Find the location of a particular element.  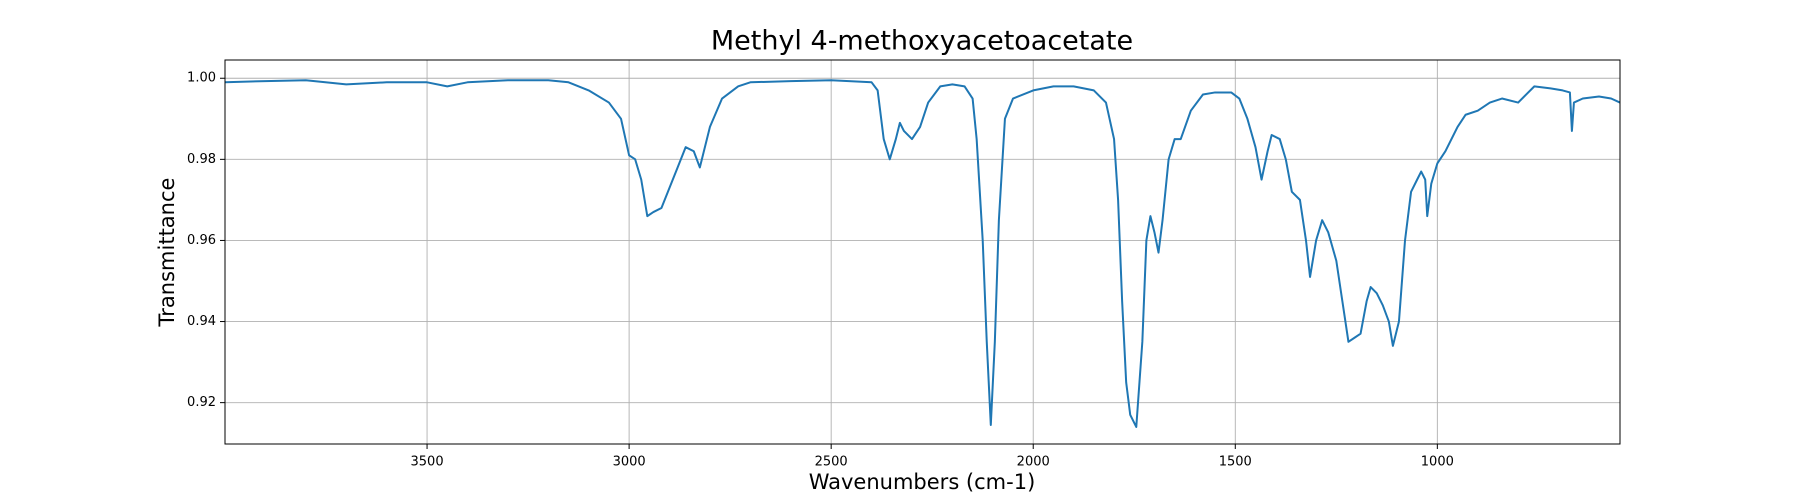

x-tick-label: 2500 is located at coordinates (831, 462).